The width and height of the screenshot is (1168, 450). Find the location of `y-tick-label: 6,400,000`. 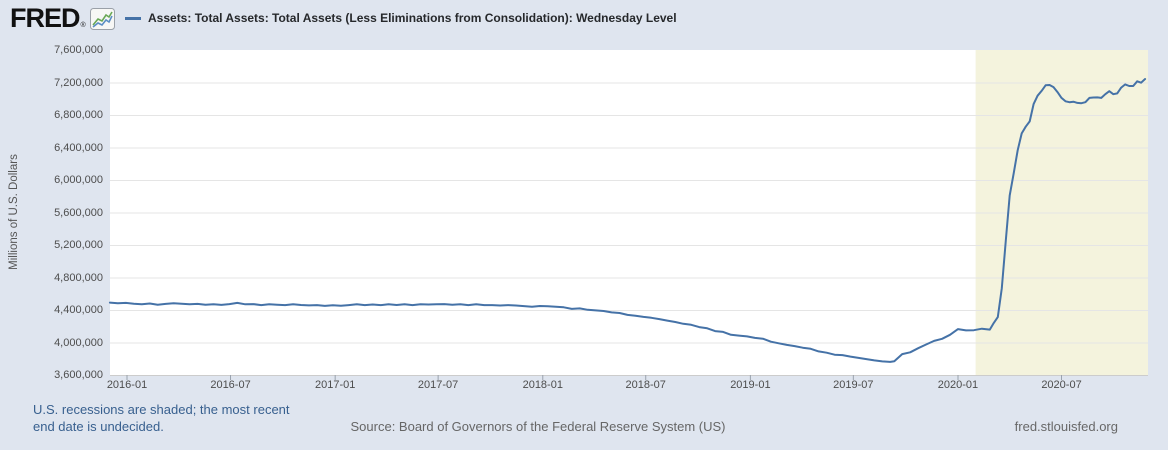

y-tick-label: 6,400,000 is located at coordinates (78, 147).